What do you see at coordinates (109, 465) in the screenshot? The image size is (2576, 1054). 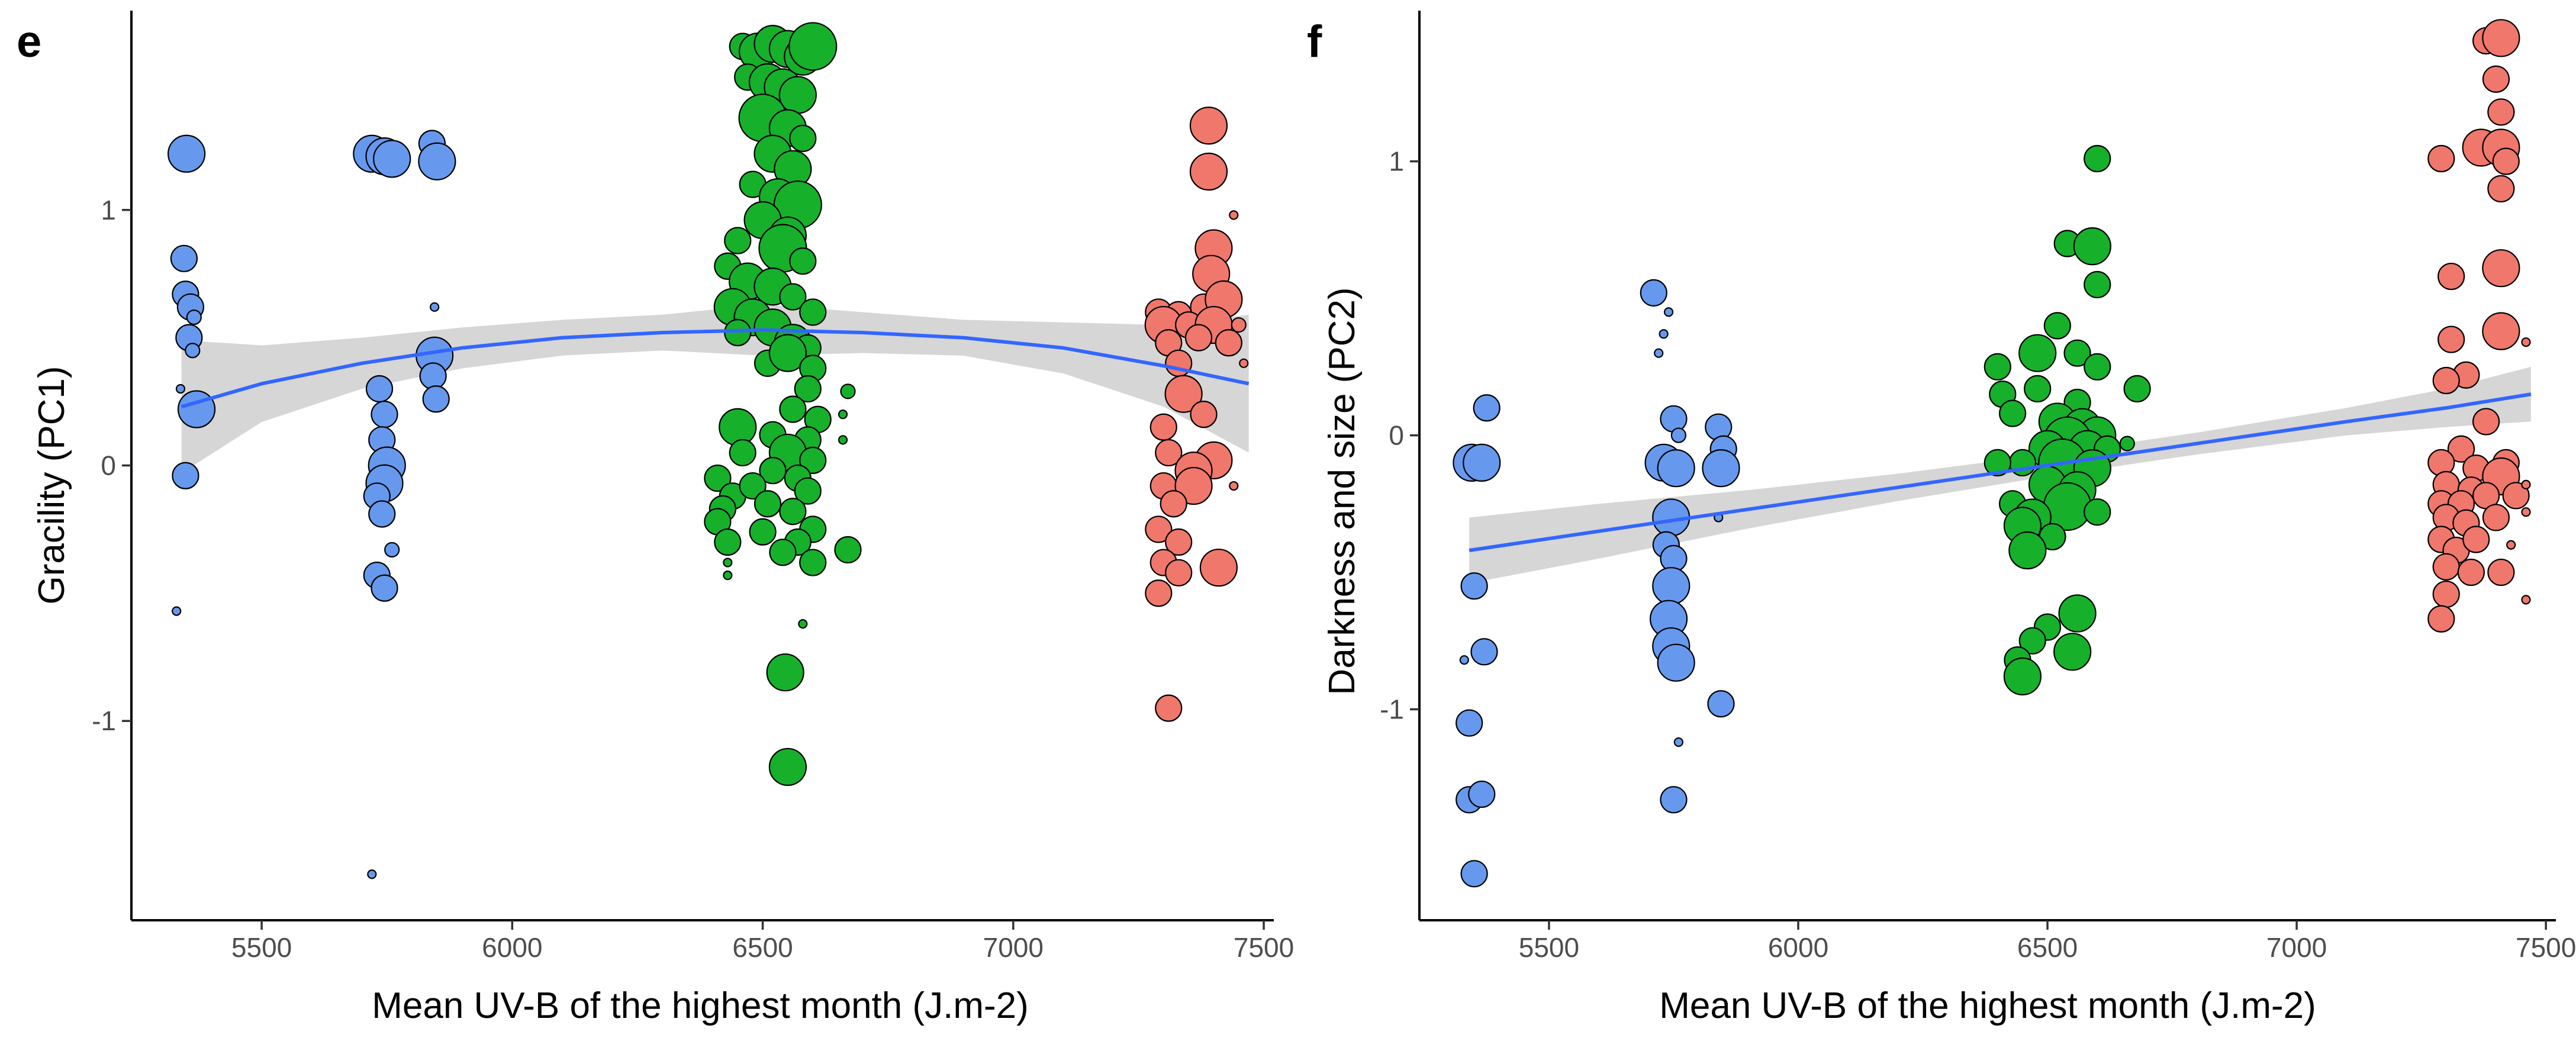 I see `panel-e-y-tick-label-0: 0` at bounding box center [109, 465].